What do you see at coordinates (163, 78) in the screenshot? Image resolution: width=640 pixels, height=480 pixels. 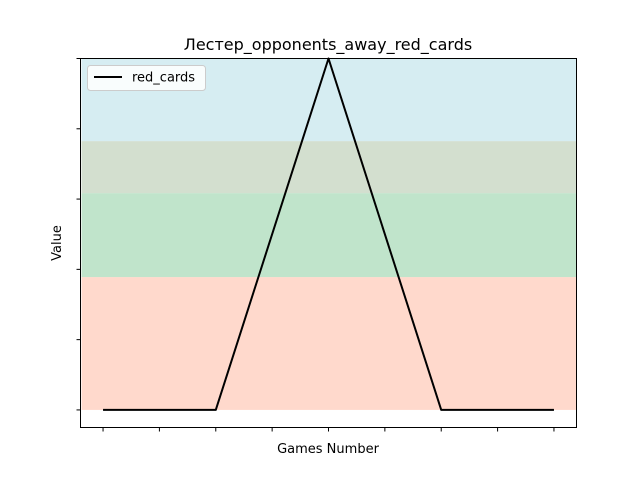 I see `legend-label-red-cards: red_cards` at bounding box center [163, 78].